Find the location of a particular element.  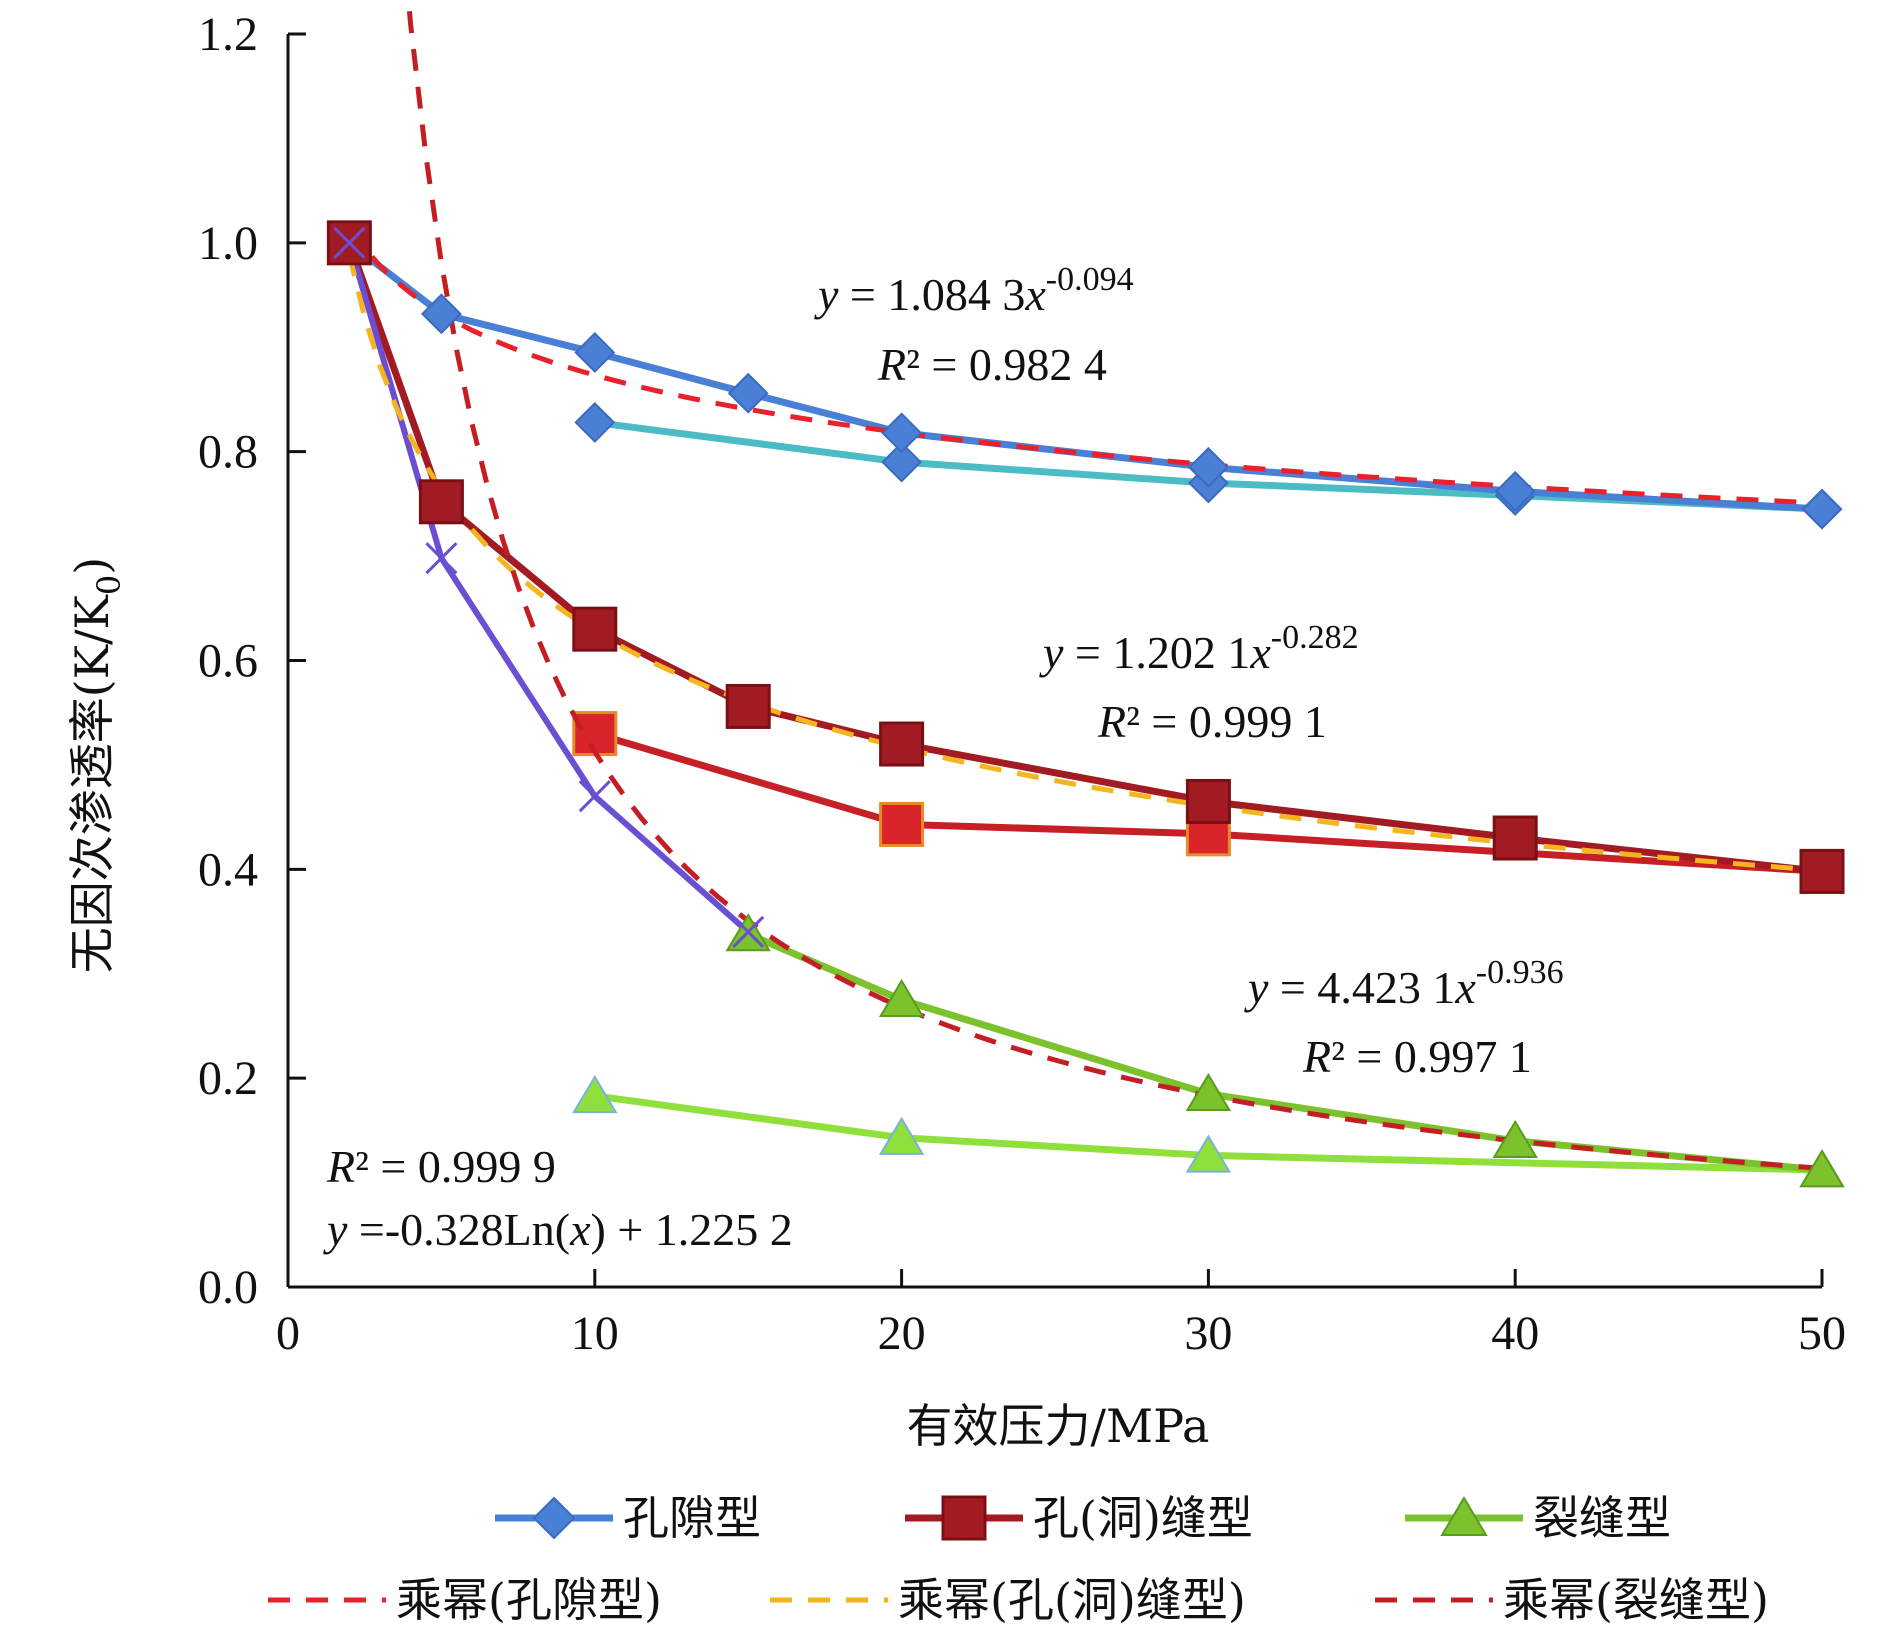

annotation-log-r2: R² = 0.999 9 is located at coordinates (441, 1166).